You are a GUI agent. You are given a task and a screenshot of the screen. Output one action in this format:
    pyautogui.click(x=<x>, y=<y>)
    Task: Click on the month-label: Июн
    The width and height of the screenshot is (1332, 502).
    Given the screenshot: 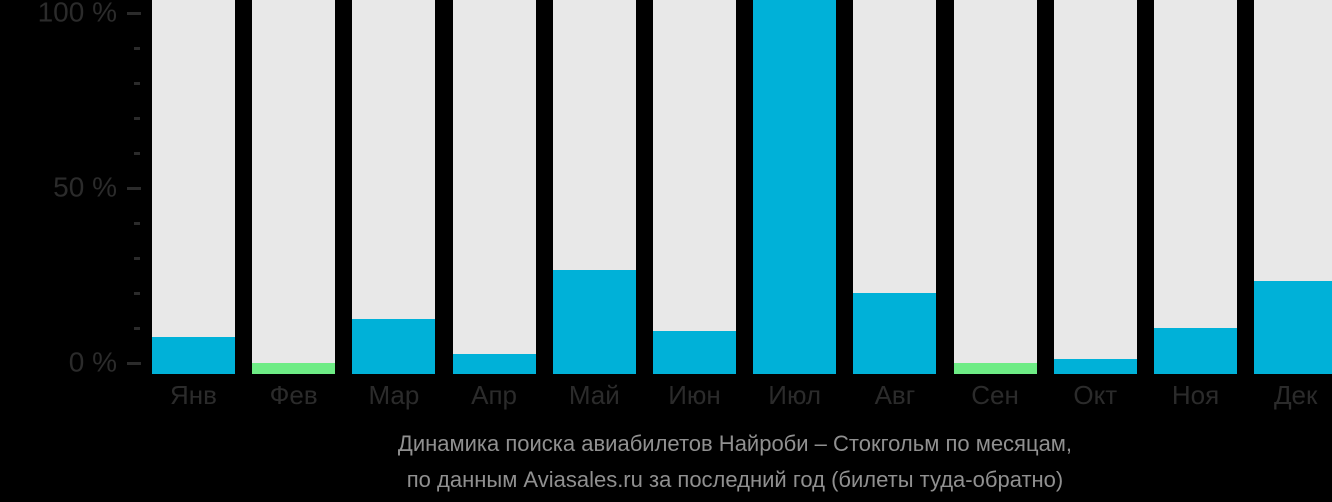 What is the action you would take?
    pyautogui.click(x=694, y=395)
    